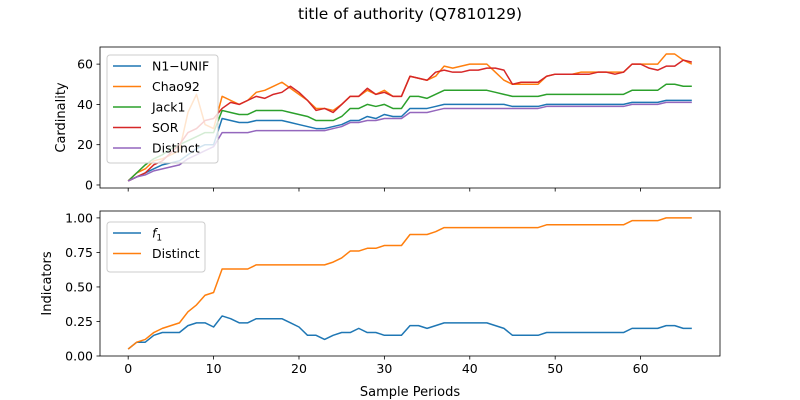 The image size is (800, 400). What do you see at coordinates (410, 392) in the screenshot?
I see `x-axis-label: Sample Periods` at bounding box center [410, 392].